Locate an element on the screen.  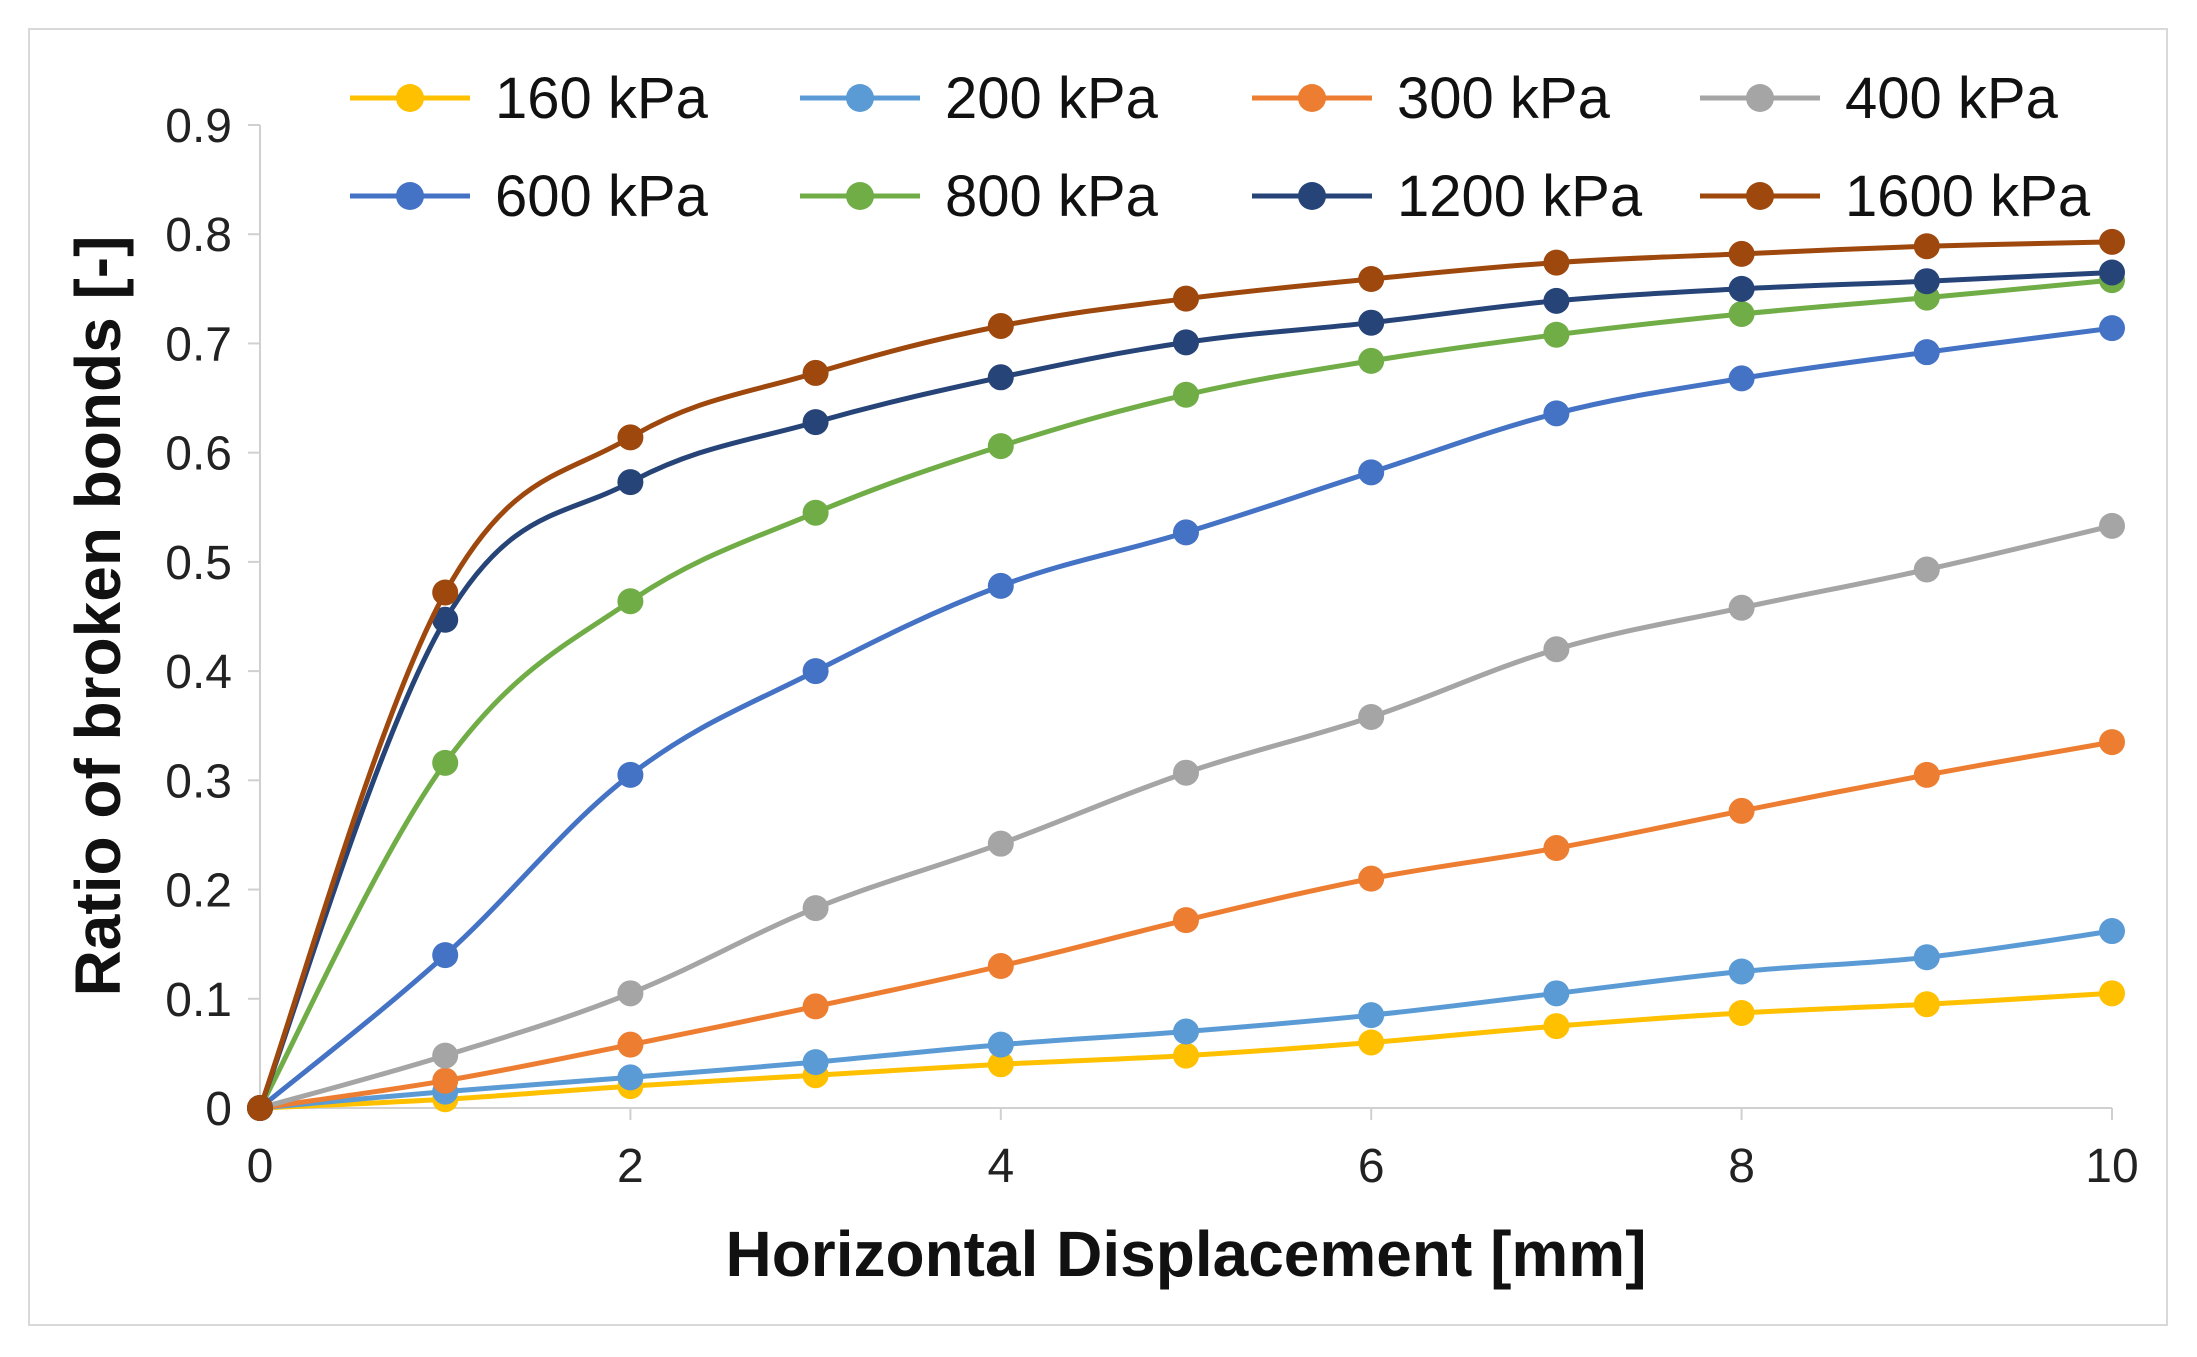
x-tick-labels: 0 2 4 6 8 10 is located at coordinates (1193, 1150).